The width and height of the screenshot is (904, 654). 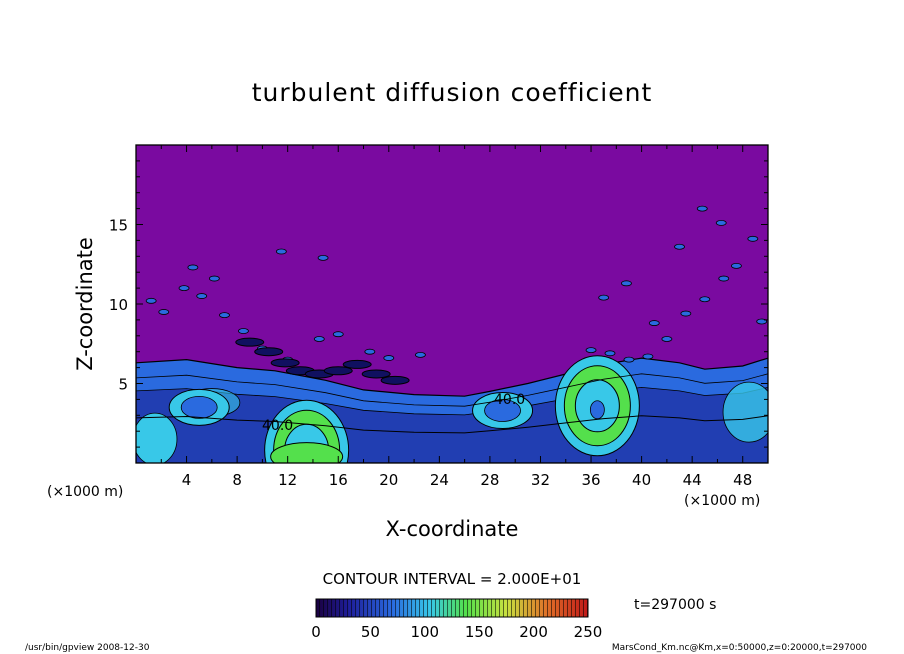 What do you see at coordinates (237, 480) in the screenshot?
I see `x-tick-label: 8` at bounding box center [237, 480].